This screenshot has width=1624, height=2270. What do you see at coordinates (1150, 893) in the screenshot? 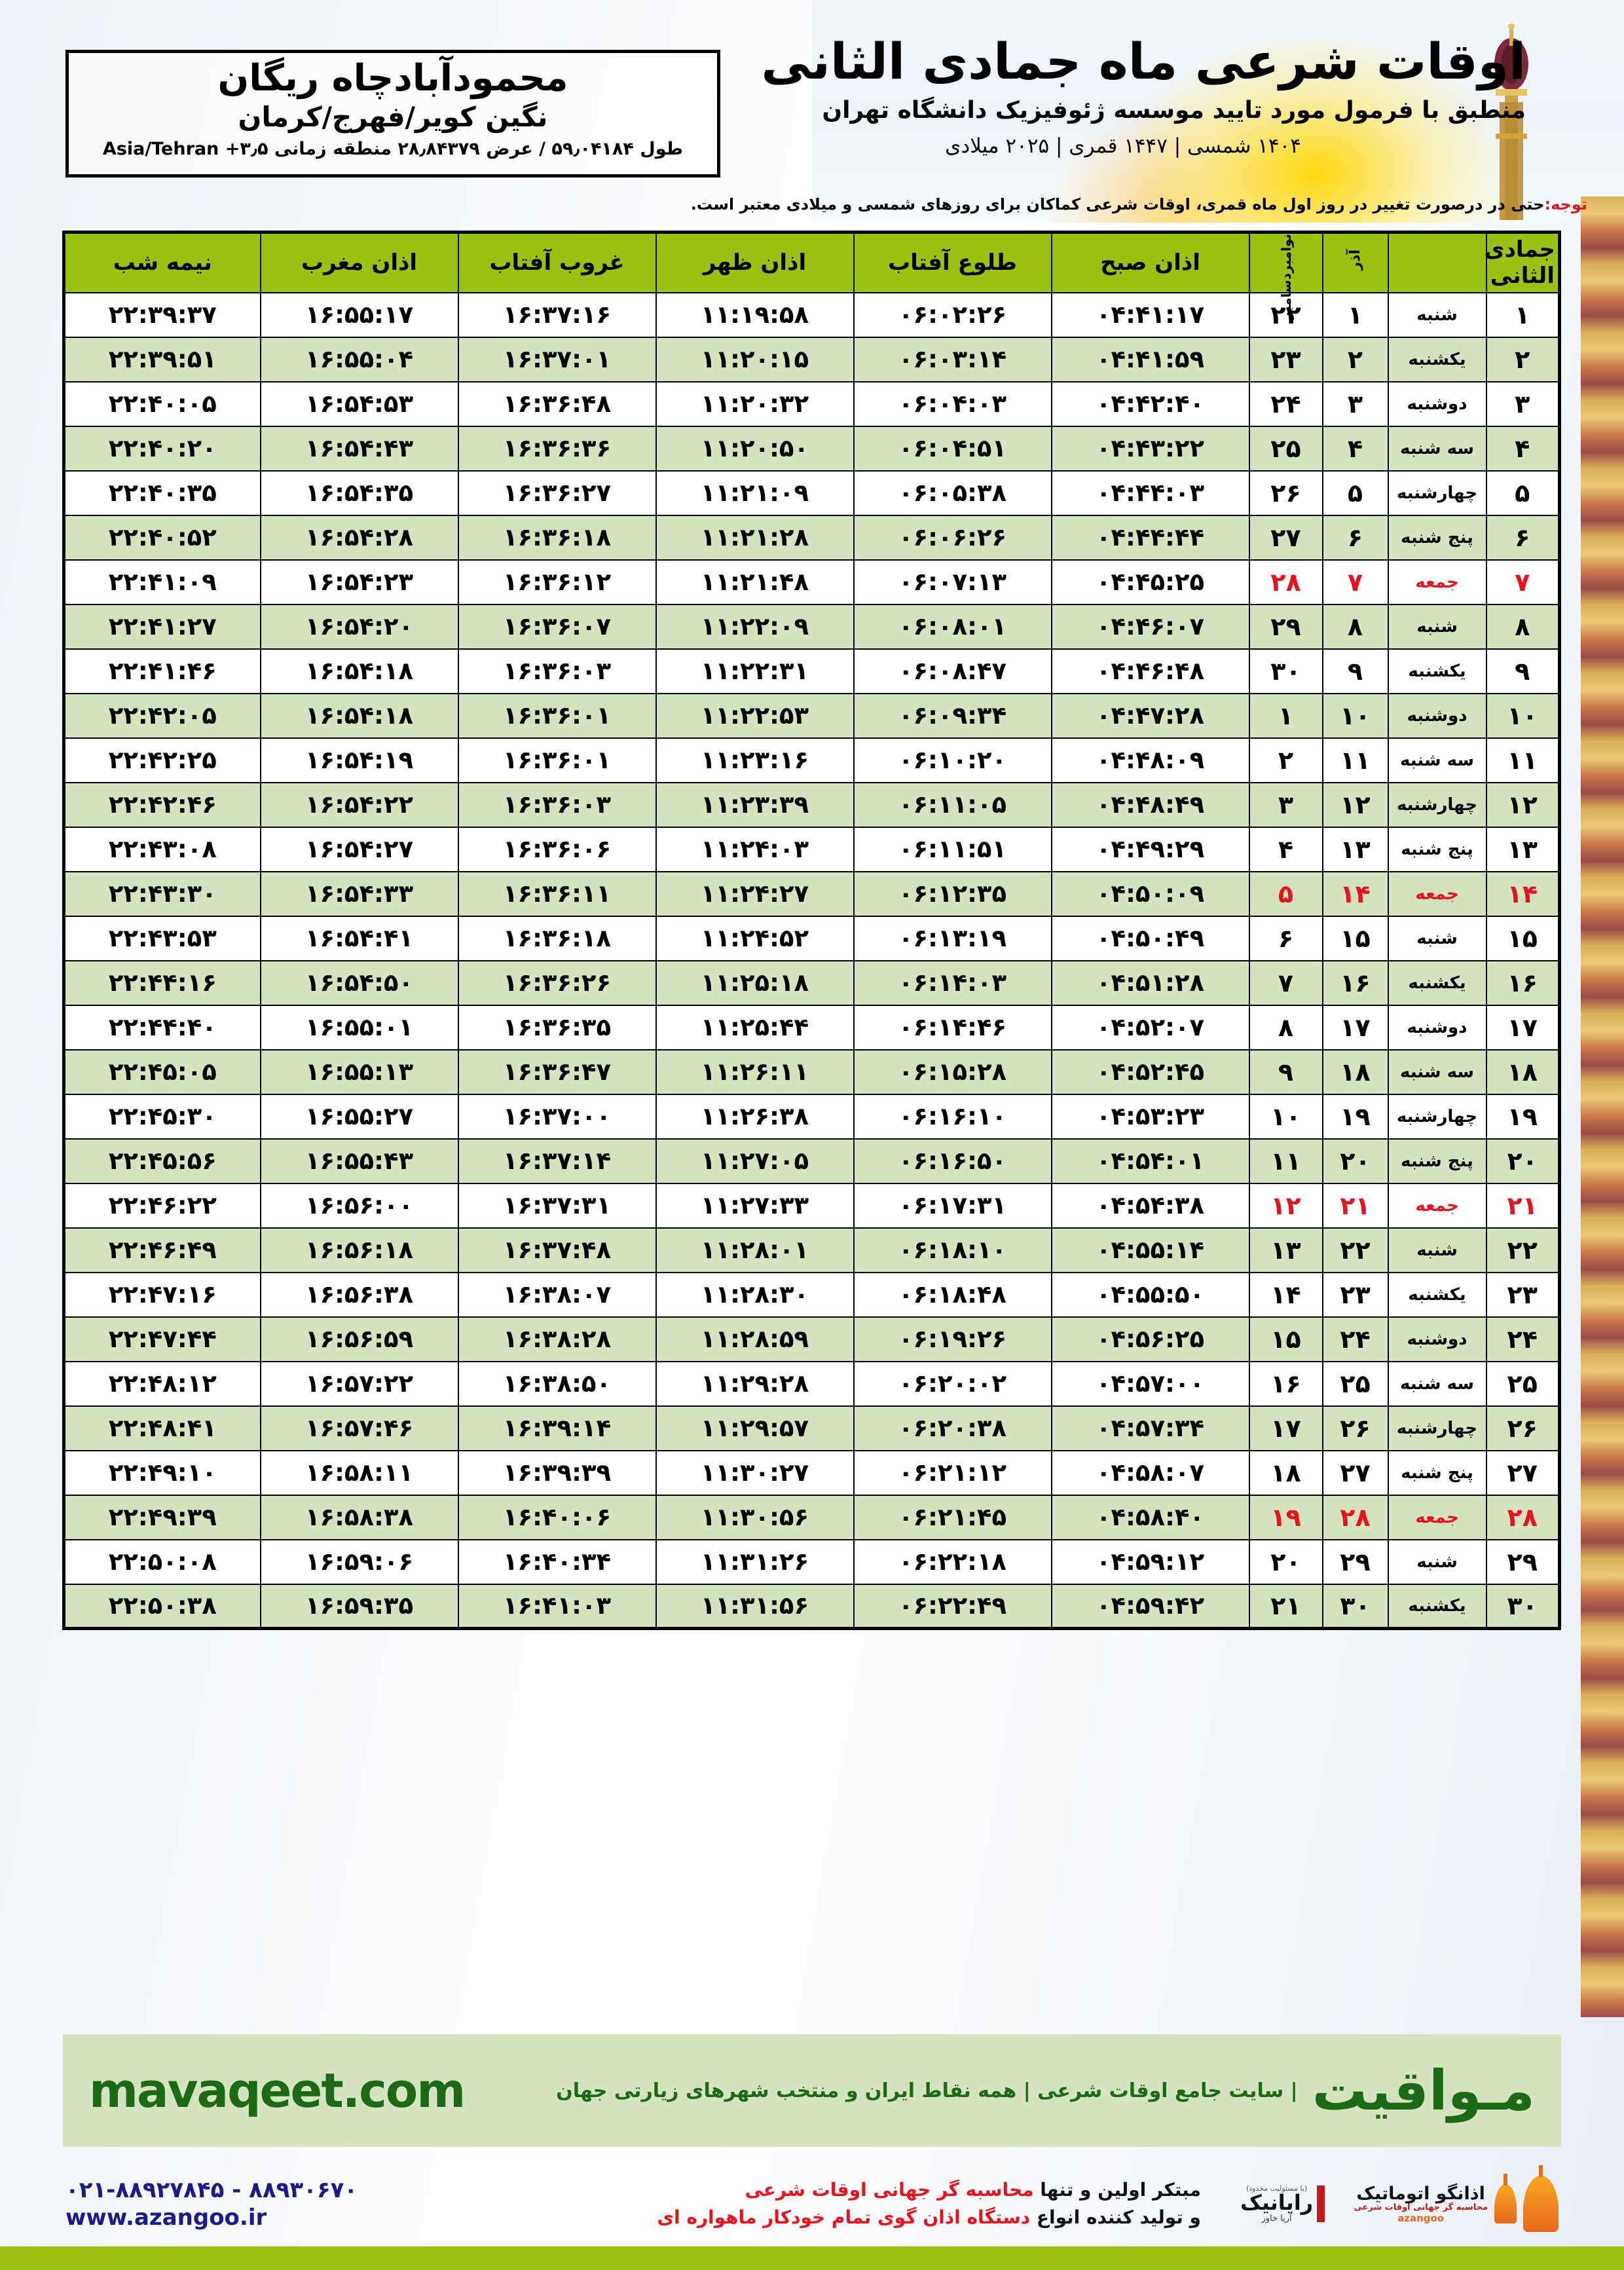
I see `cell-fajr: ۰۴:۵۰:۰۹` at bounding box center [1150, 893].